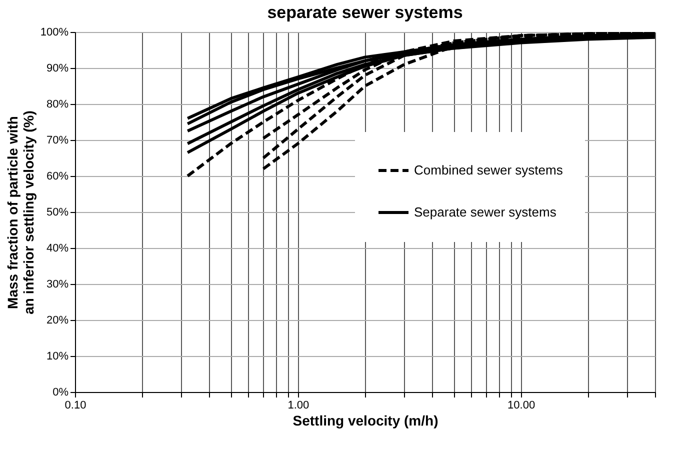  What do you see at coordinates (489, 170) in the screenshot?
I see `legend-label: Combined sewer systems` at bounding box center [489, 170].